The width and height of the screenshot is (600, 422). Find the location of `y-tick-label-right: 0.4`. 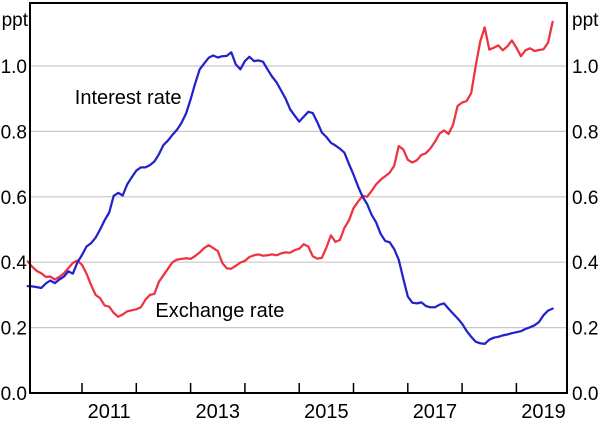

y-tick-label-right: 0.4 is located at coordinates (585, 263).